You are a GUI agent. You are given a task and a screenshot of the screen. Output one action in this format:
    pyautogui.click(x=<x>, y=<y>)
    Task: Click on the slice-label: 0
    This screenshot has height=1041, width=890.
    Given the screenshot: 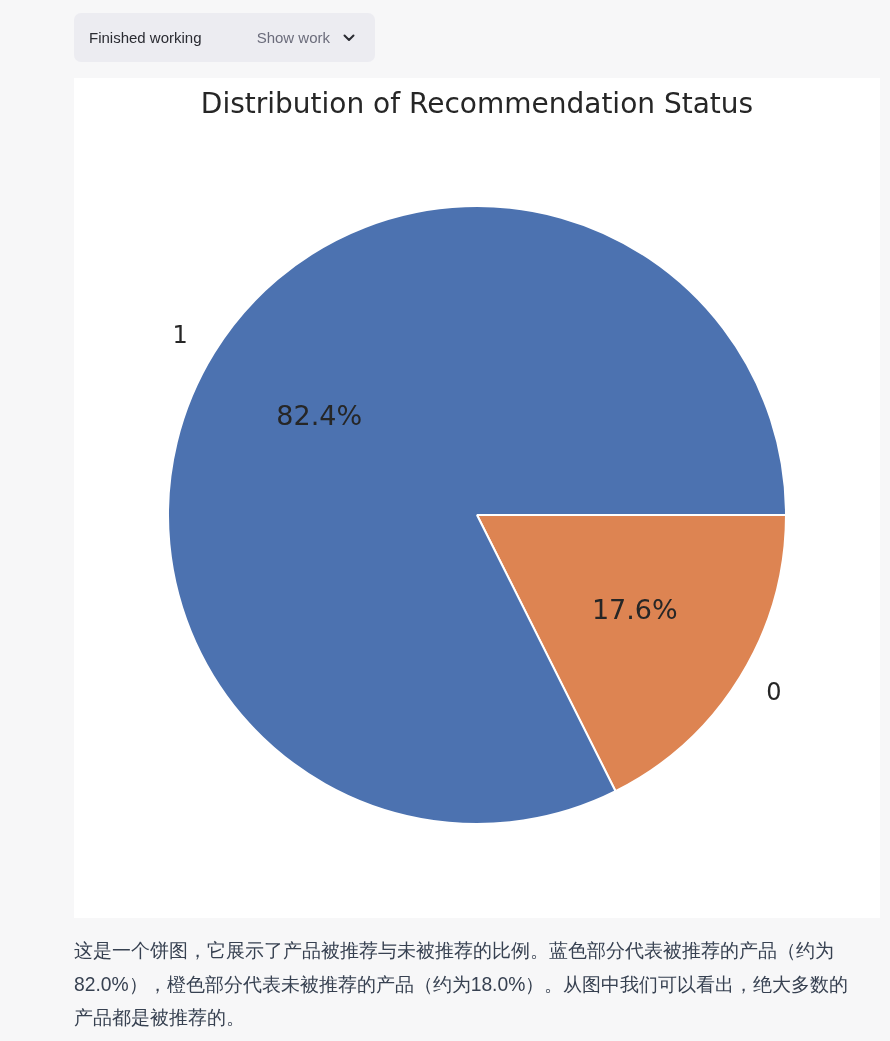 What is the action you would take?
    pyautogui.click(x=774, y=691)
    